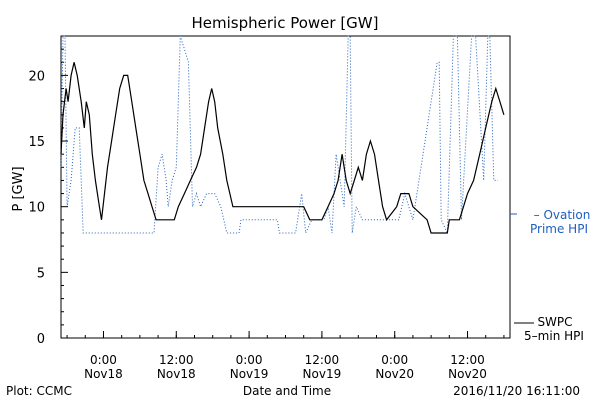  I want to click on footer-plot-credit: Plot: CCMC, so click(39, 391).